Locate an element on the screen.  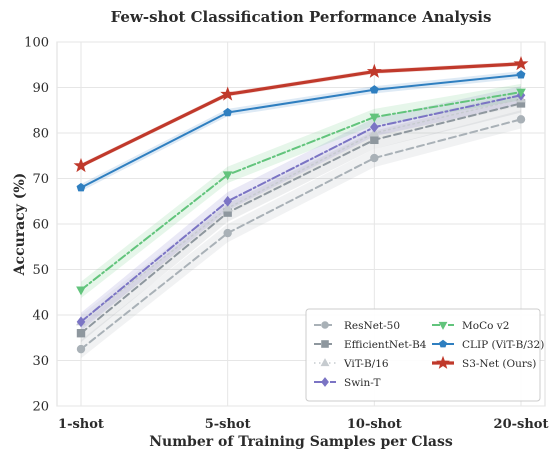
y-tick-label: 70 is located at coordinates (40, 179).